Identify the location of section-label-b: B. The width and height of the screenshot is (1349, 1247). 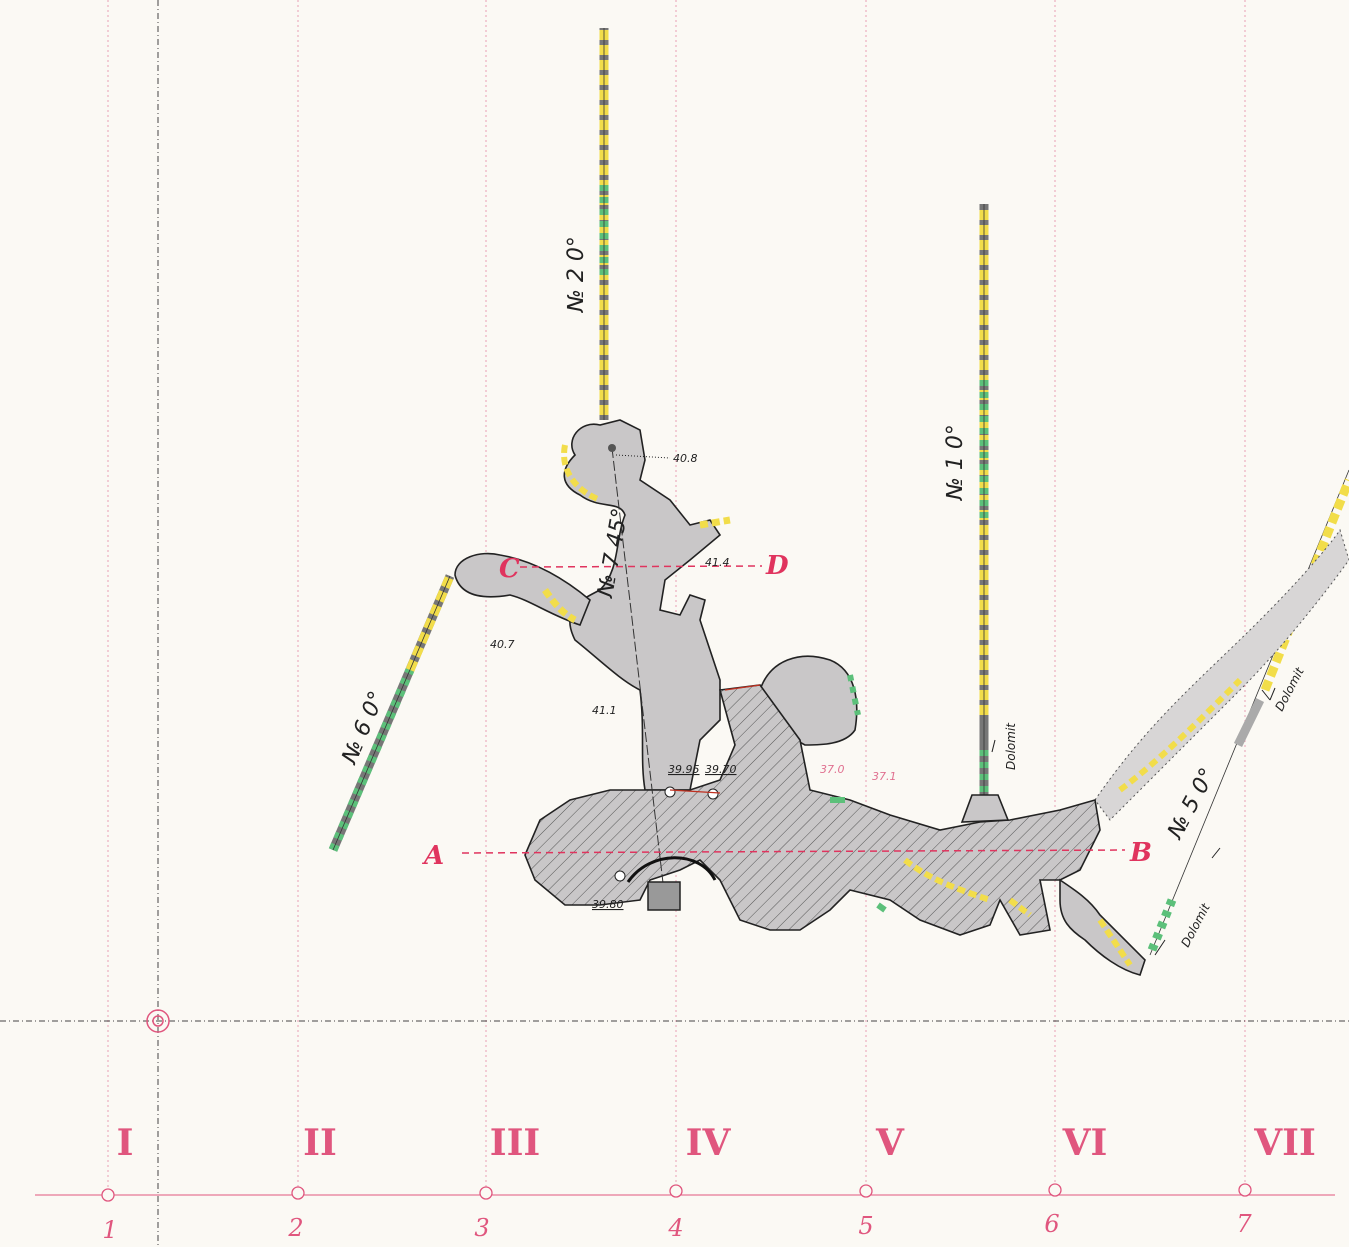
(1140, 853).